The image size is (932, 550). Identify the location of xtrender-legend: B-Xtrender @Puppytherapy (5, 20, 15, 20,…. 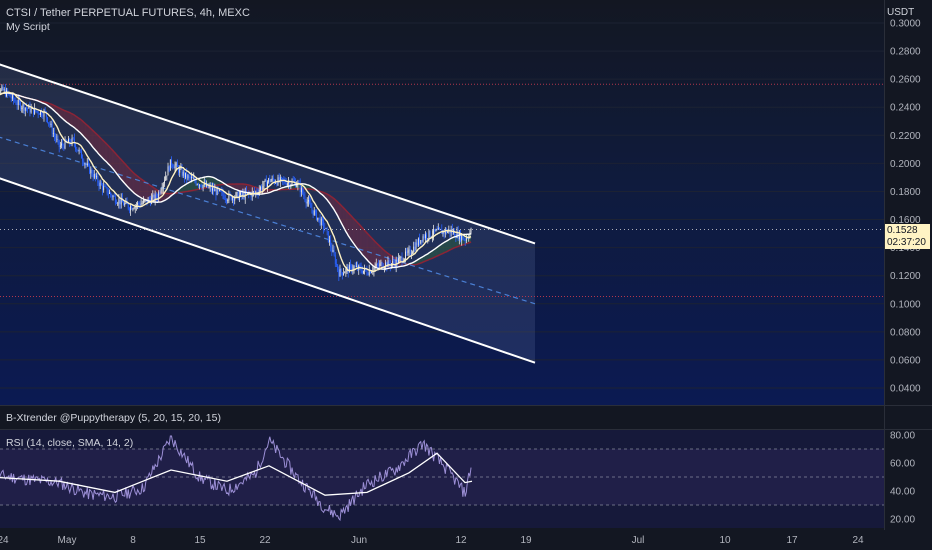
(113, 418).